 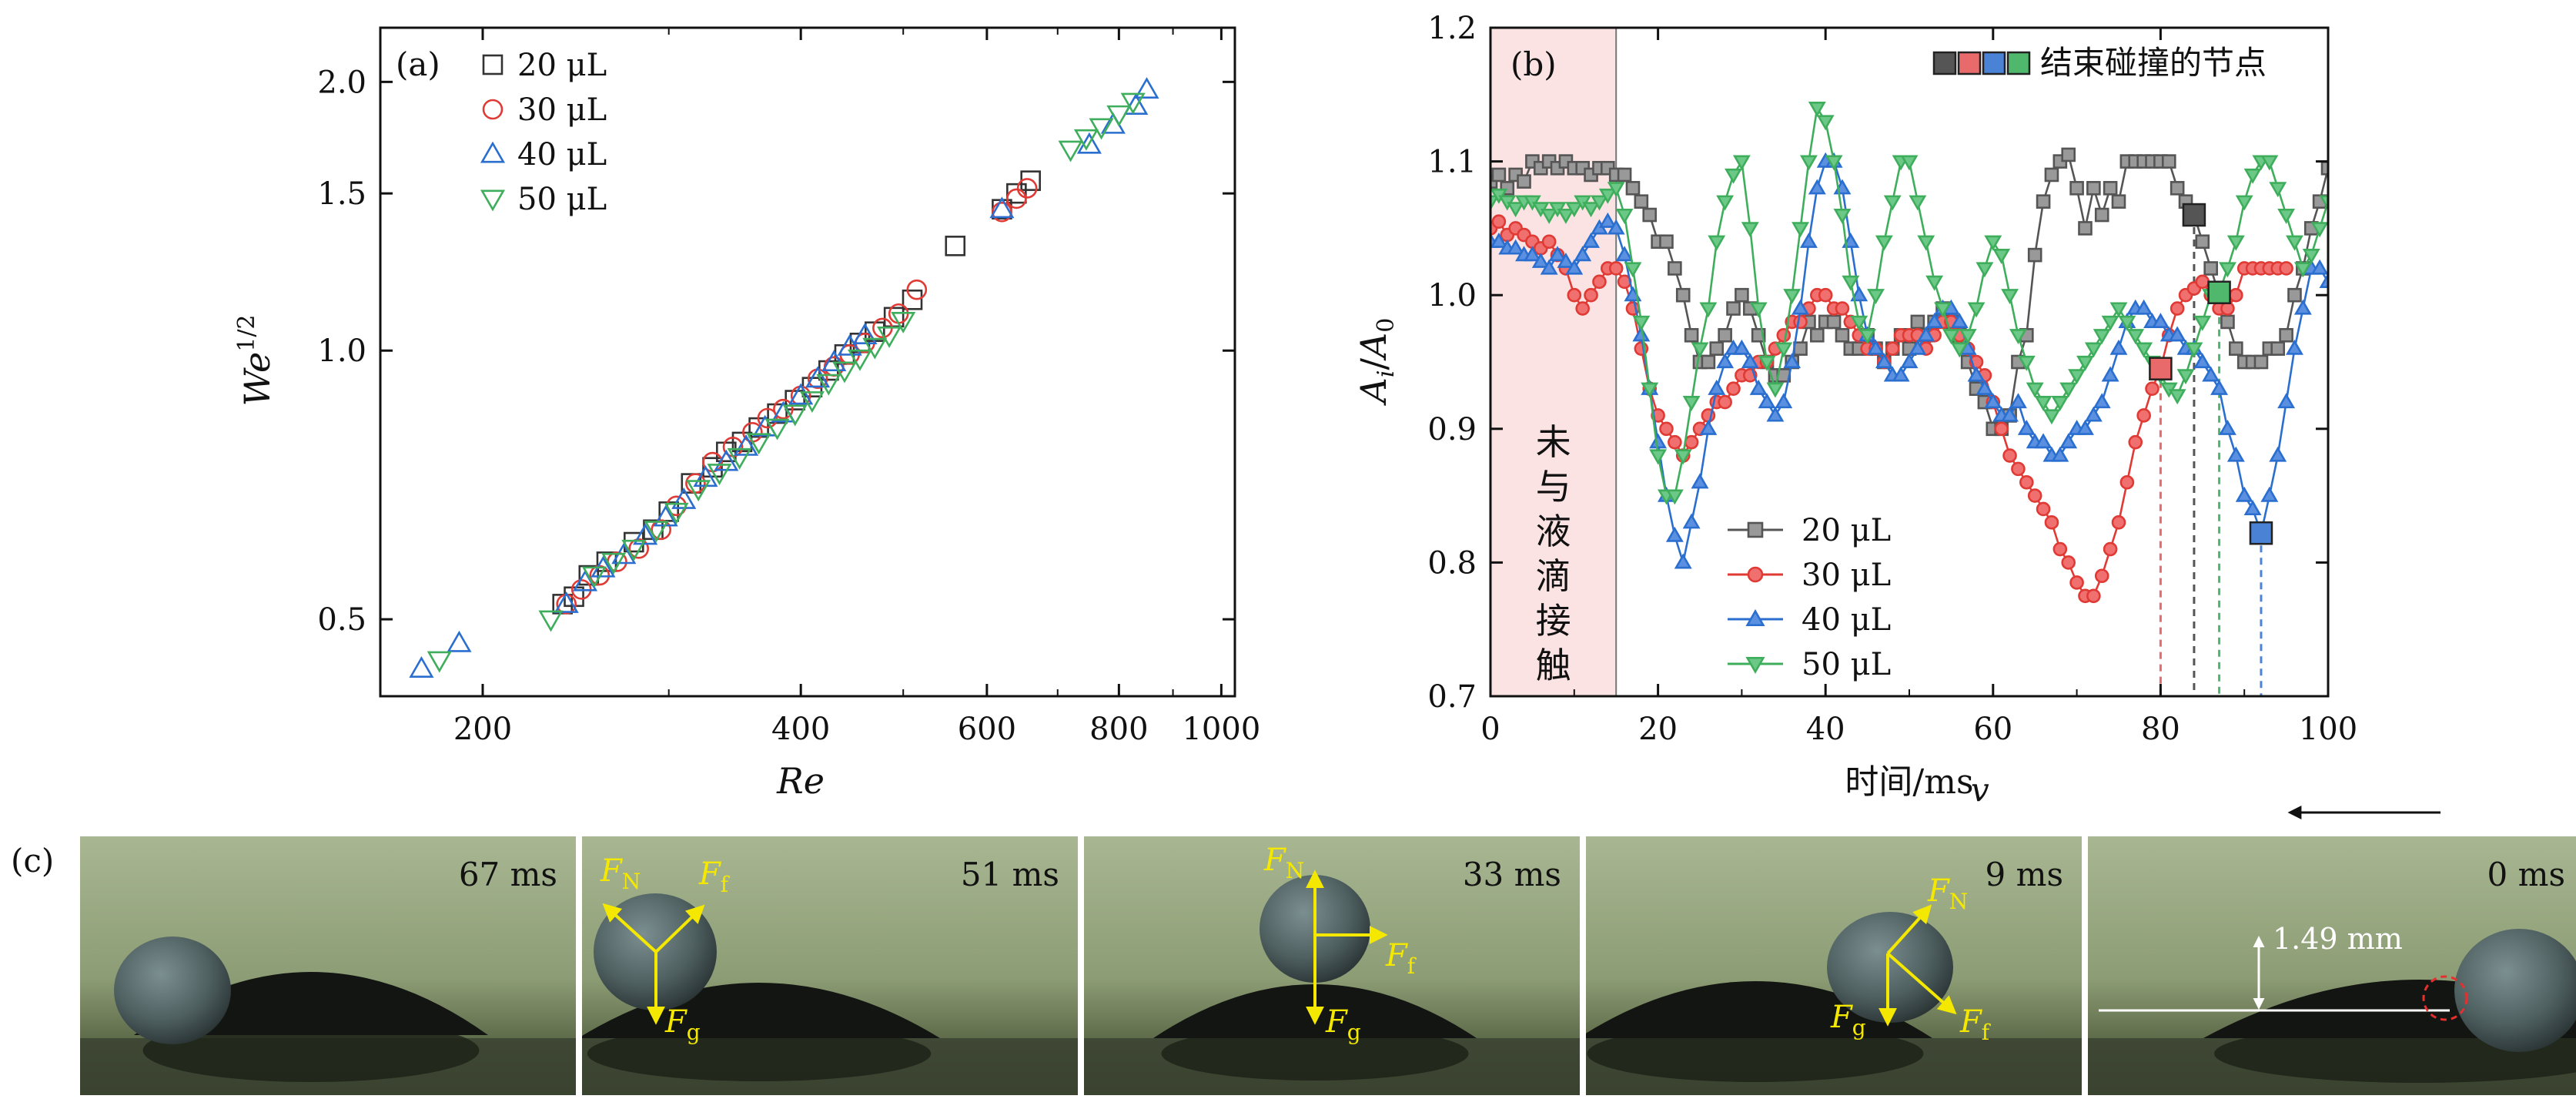 I want to click on chart-b-end-points, so click(x=2211, y=374).